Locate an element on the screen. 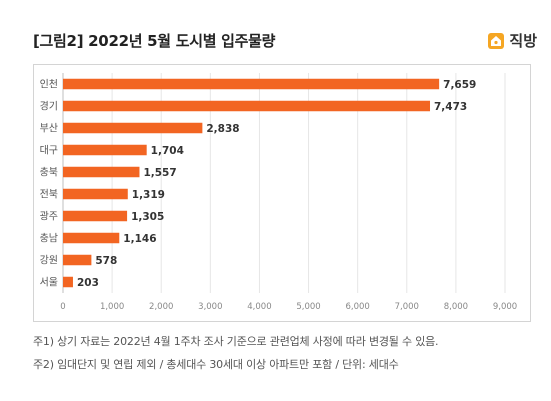  category-label: 인천 is located at coordinates (49, 85).